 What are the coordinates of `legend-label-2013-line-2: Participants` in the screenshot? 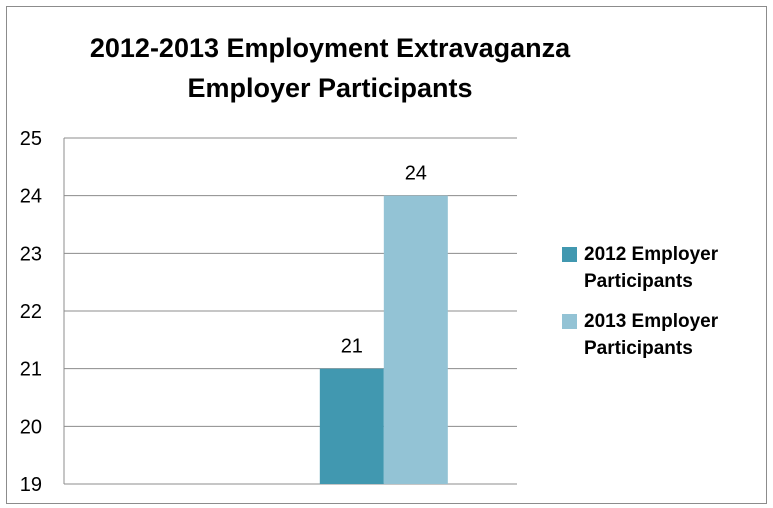 It's located at (638, 348).